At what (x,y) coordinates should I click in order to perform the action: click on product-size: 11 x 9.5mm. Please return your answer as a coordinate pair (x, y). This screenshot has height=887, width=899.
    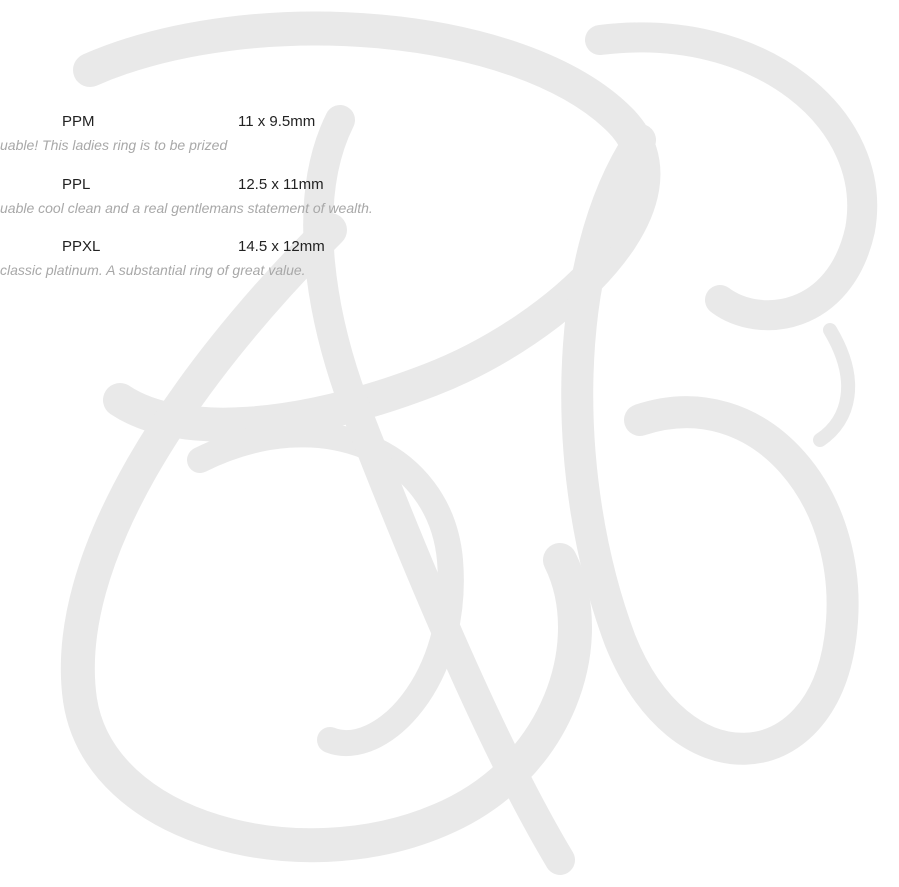
    Looking at the image, I should click on (277, 121).